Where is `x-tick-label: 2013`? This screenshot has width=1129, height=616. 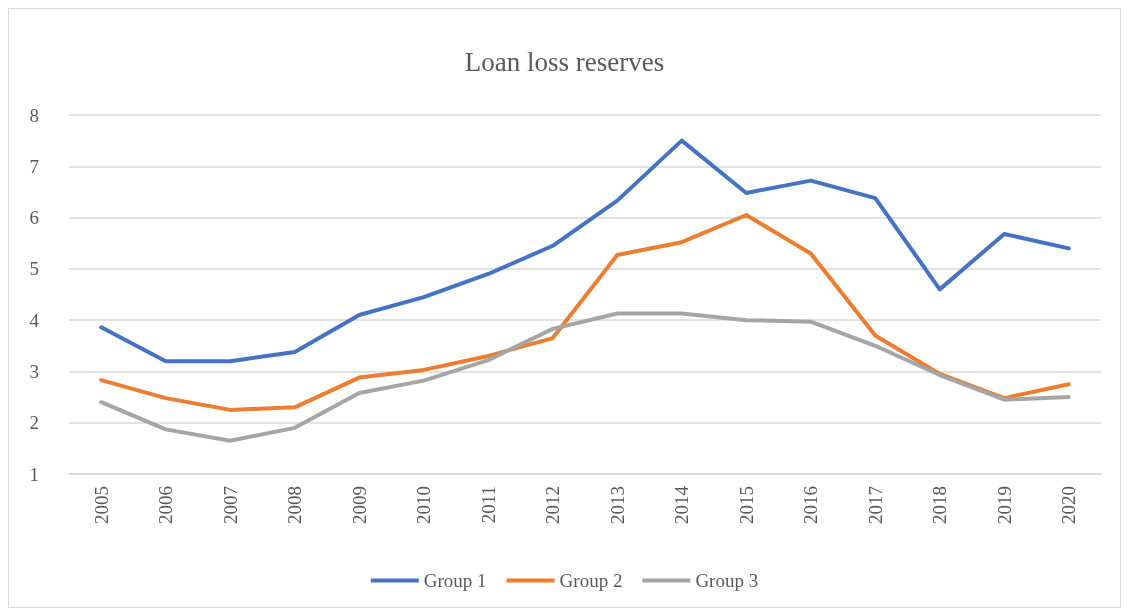
x-tick-label: 2013 is located at coordinates (617, 505).